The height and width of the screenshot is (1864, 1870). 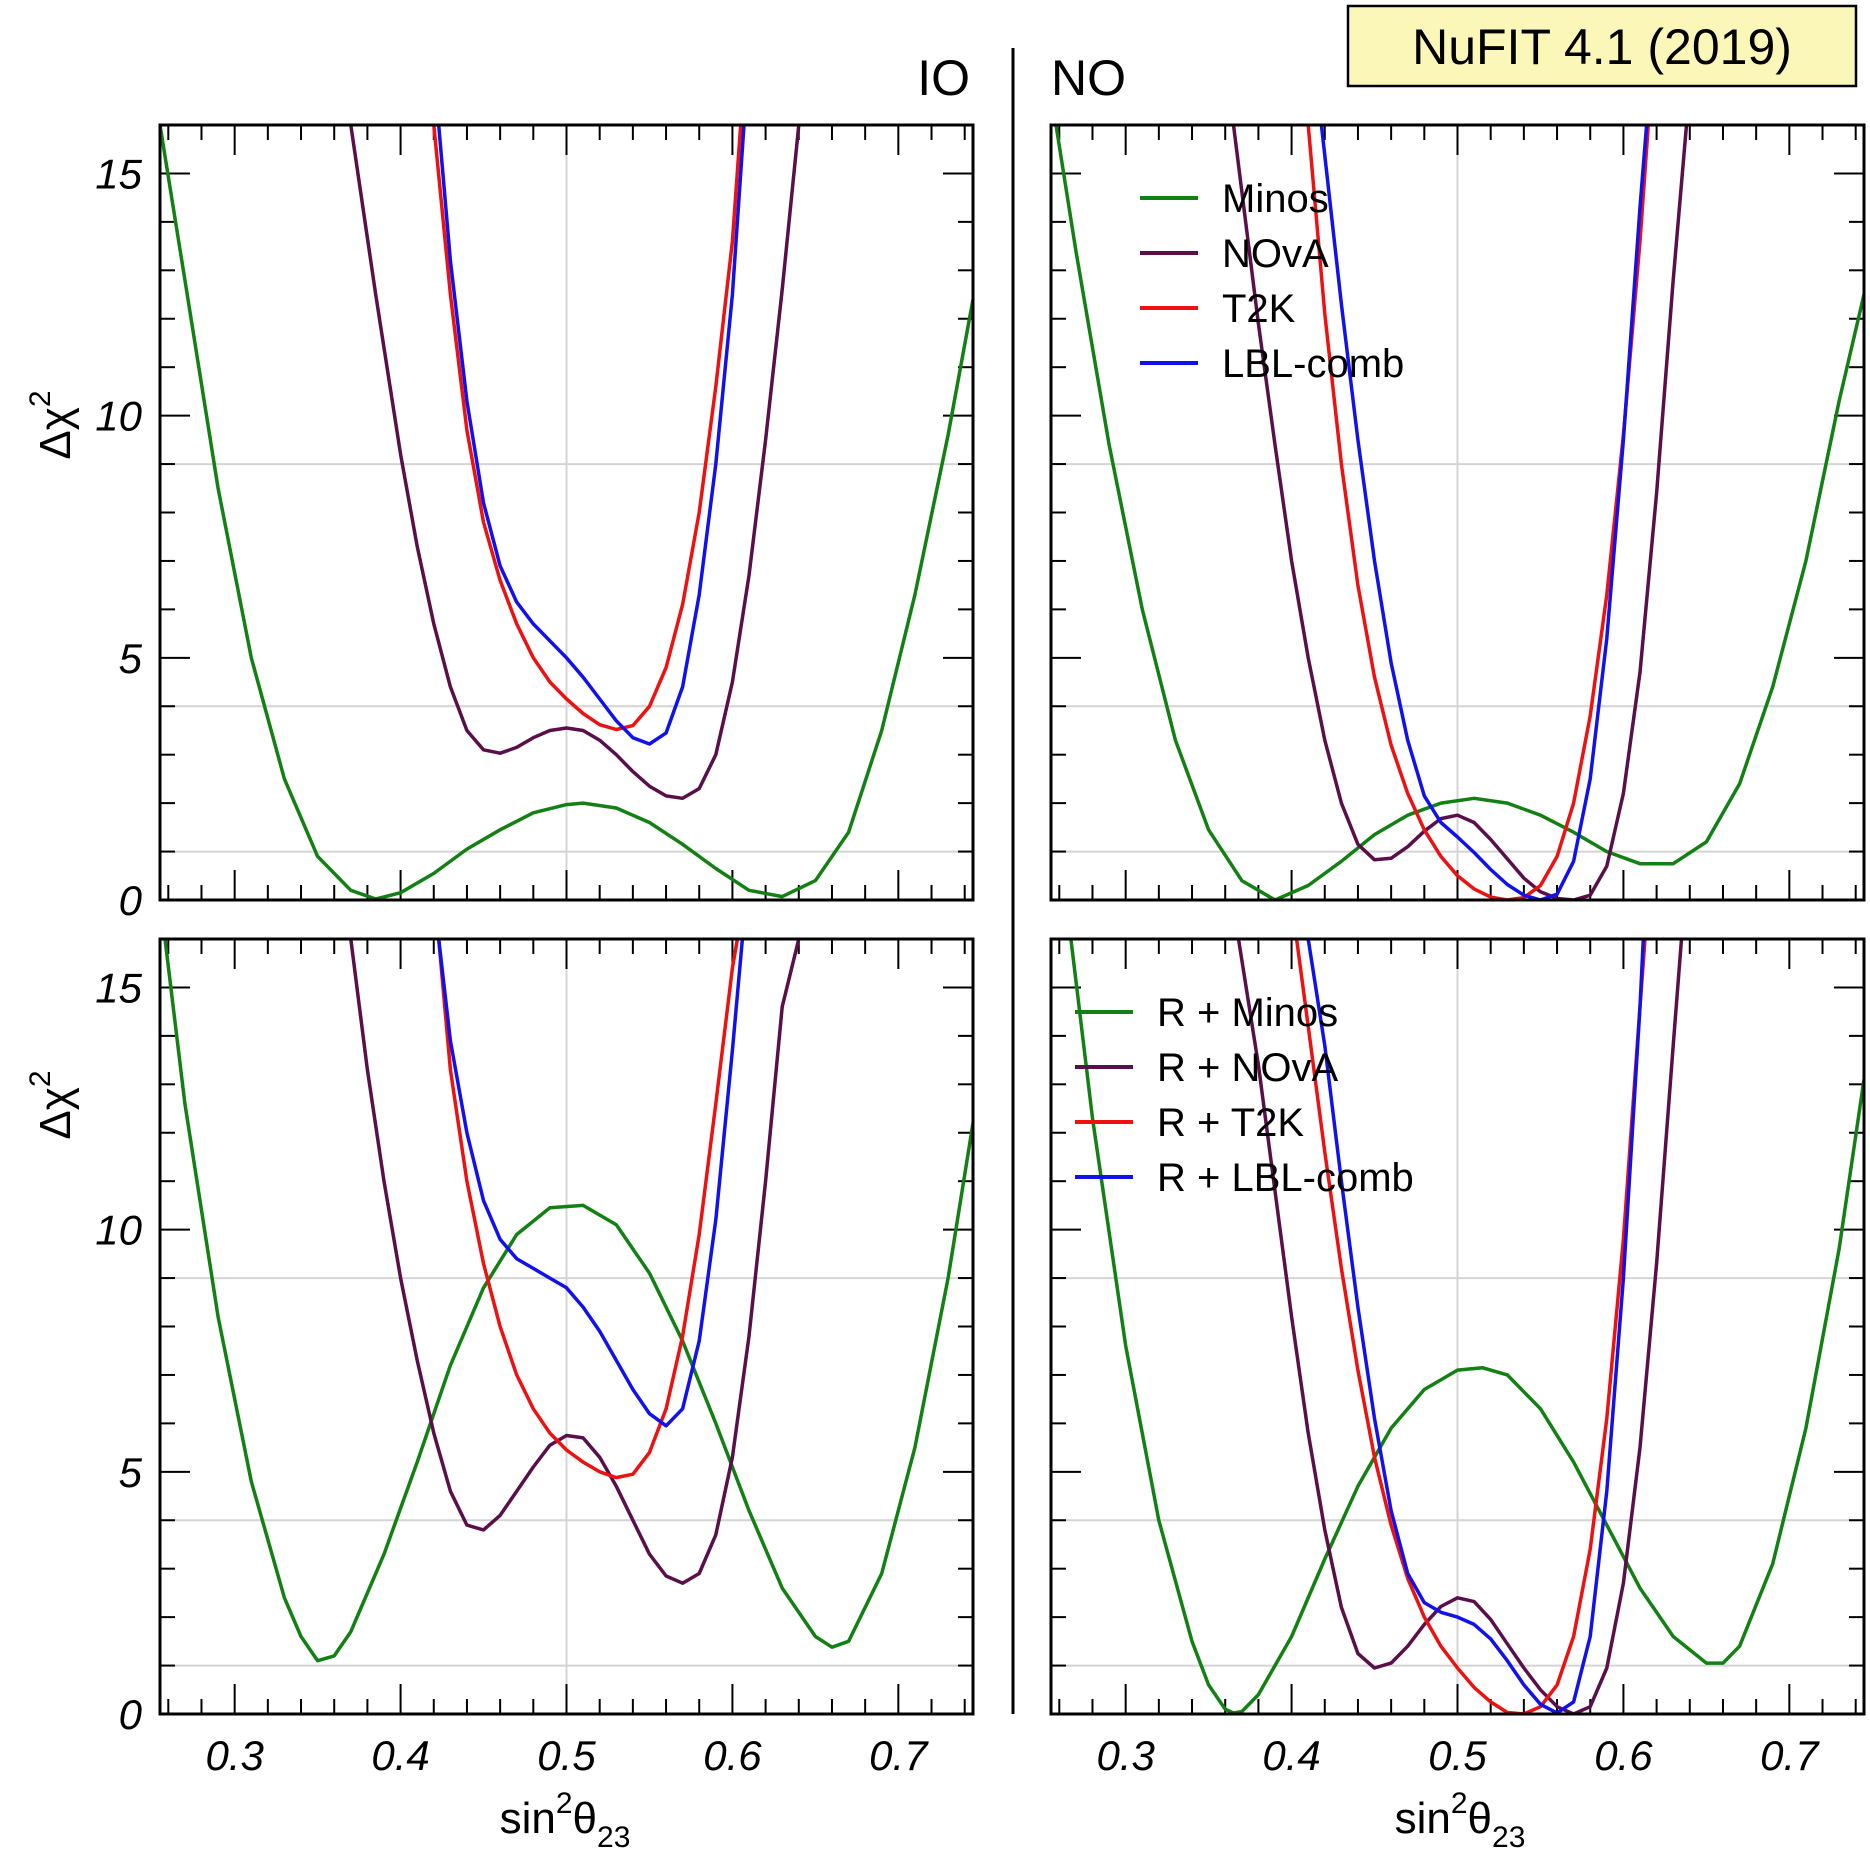 I want to click on version-badge-box, so click(x=1602, y=46).